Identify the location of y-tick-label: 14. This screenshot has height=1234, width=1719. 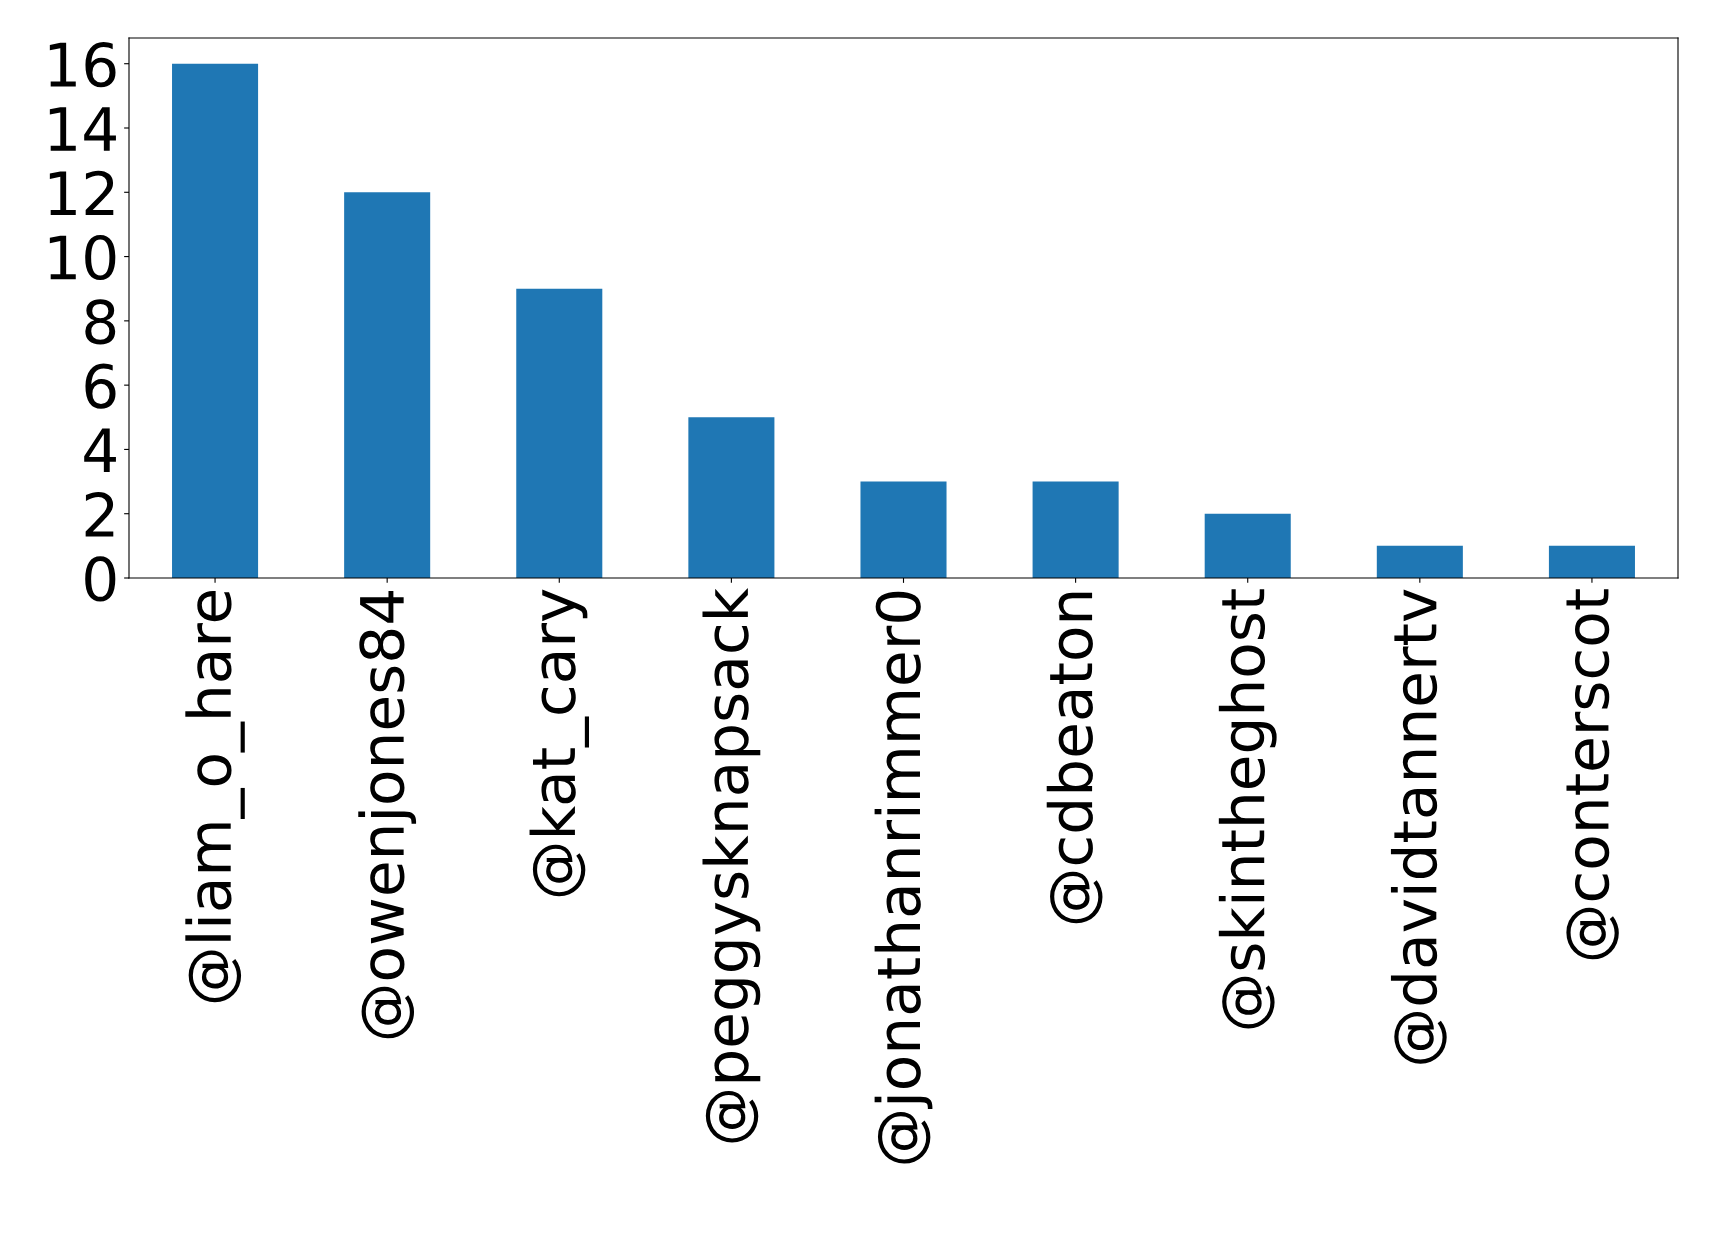
(82, 129).